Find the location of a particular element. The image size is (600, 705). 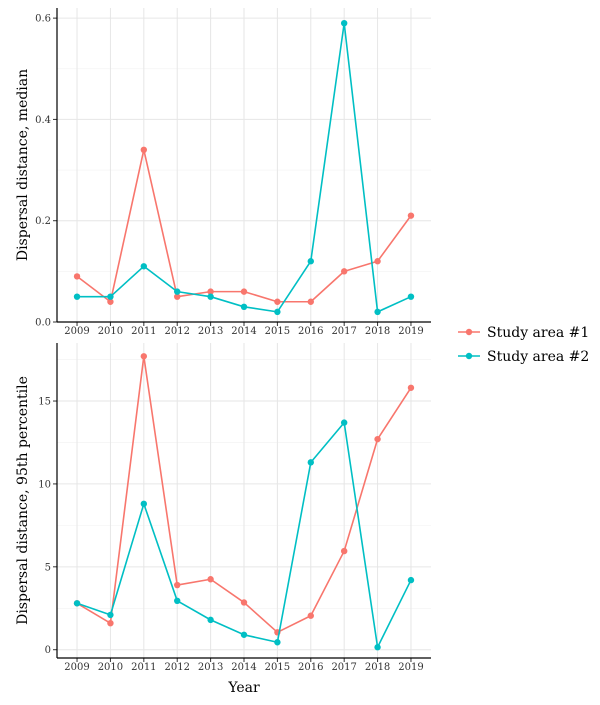

y-tick-label: 10 is located at coordinates (44, 484).